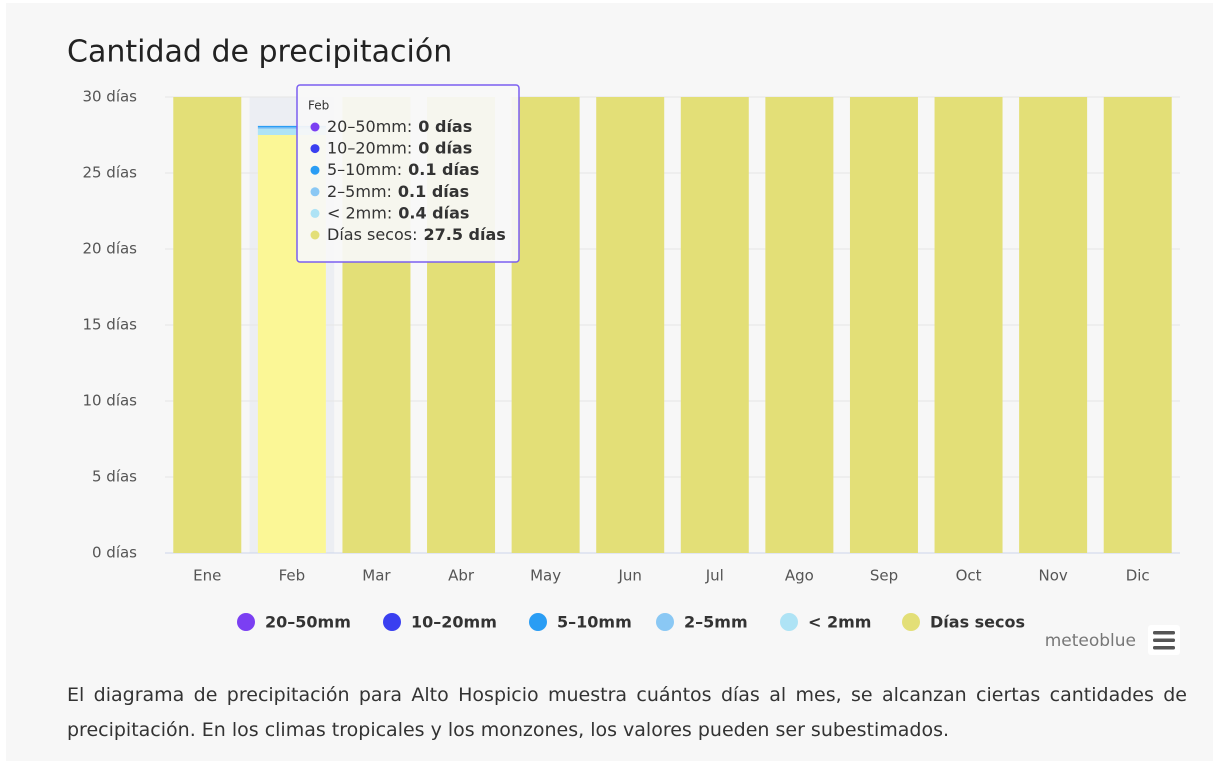 The width and height of the screenshot is (1213, 761). Describe the element at coordinates (461, 576) in the screenshot. I see `x-tick-label: Abr` at that location.